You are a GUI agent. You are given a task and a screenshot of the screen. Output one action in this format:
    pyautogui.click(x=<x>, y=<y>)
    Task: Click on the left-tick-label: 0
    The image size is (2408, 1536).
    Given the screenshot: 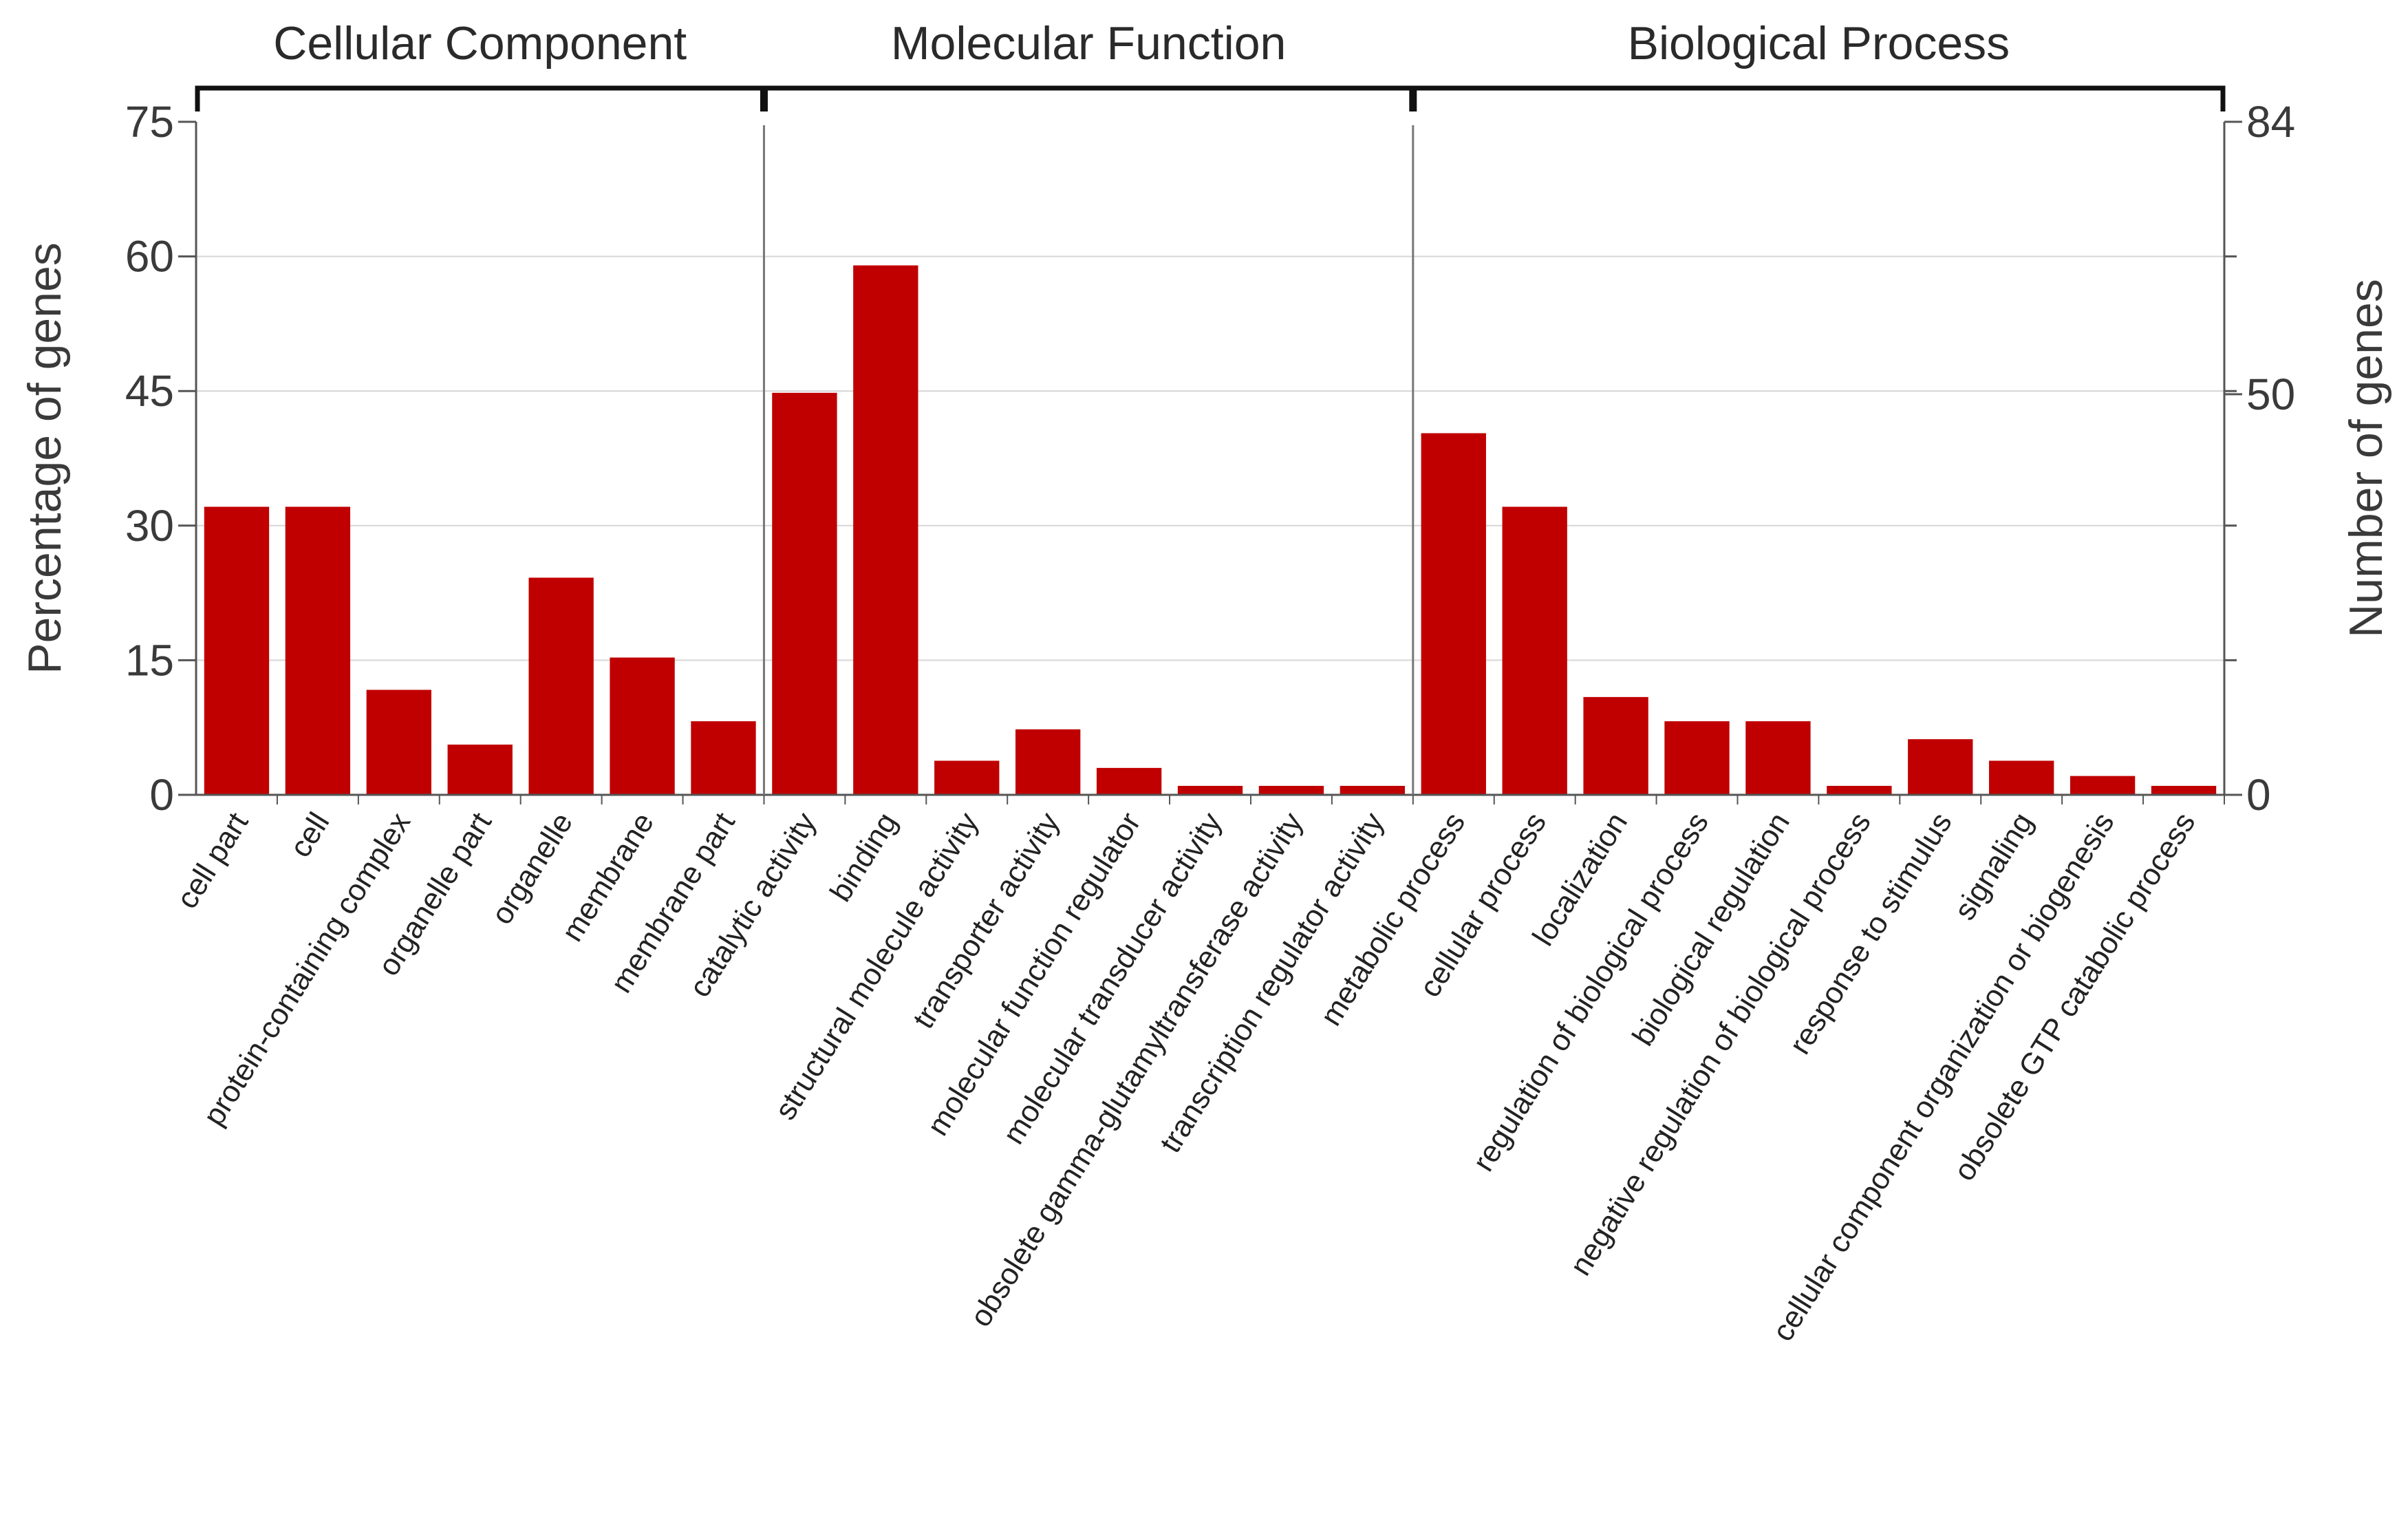 What is the action you would take?
    pyautogui.click(x=161, y=795)
    